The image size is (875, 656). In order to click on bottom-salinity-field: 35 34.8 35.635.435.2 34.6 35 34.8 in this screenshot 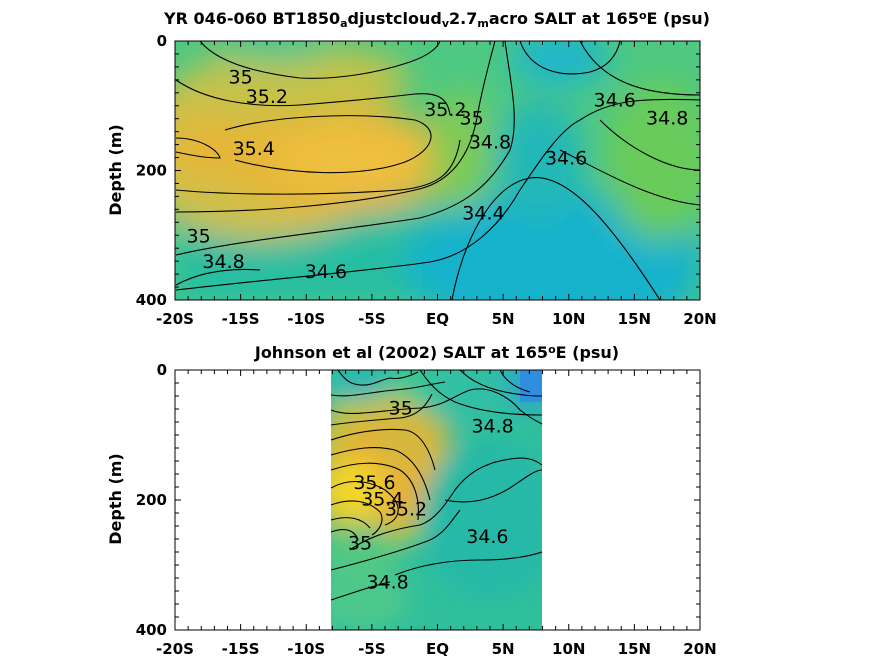, I will do `click(436, 500)`.